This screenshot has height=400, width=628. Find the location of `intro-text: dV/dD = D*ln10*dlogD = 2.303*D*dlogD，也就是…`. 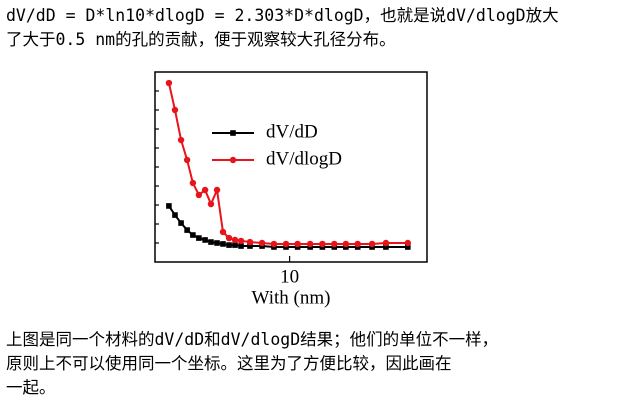

intro-text: dV/dD = D*ln10*dlogD = 2.303*D*dlogD，也就是… is located at coordinates (282, 28).